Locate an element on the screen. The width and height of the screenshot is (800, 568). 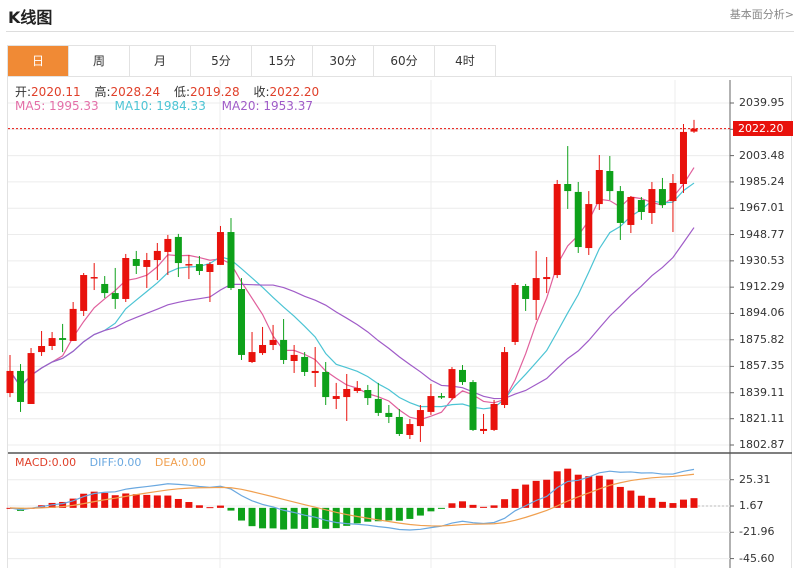
price-axis-label: 1839.11 is located at coordinates (762, 392).